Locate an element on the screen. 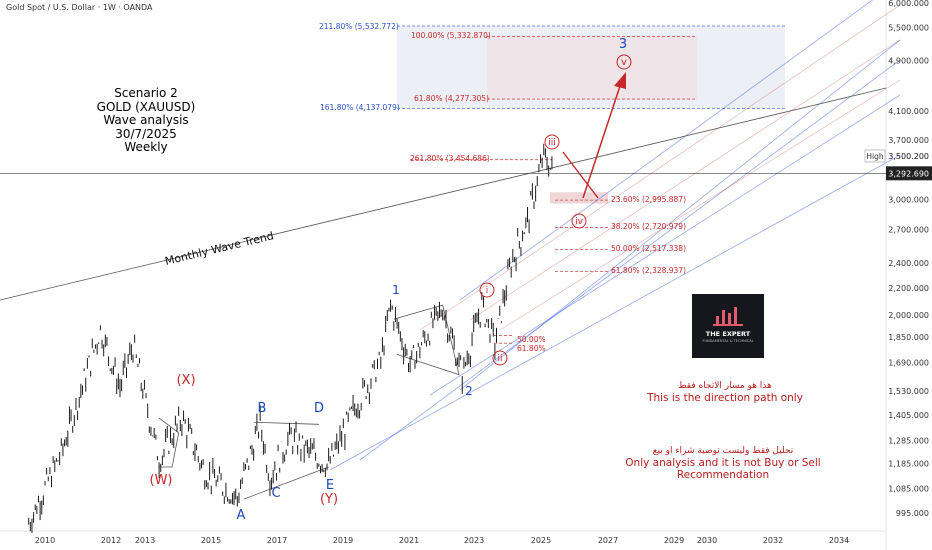 This screenshot has height=550, width=932. y-tick-label: 5,500.000 is located at coordinates (908, 28).